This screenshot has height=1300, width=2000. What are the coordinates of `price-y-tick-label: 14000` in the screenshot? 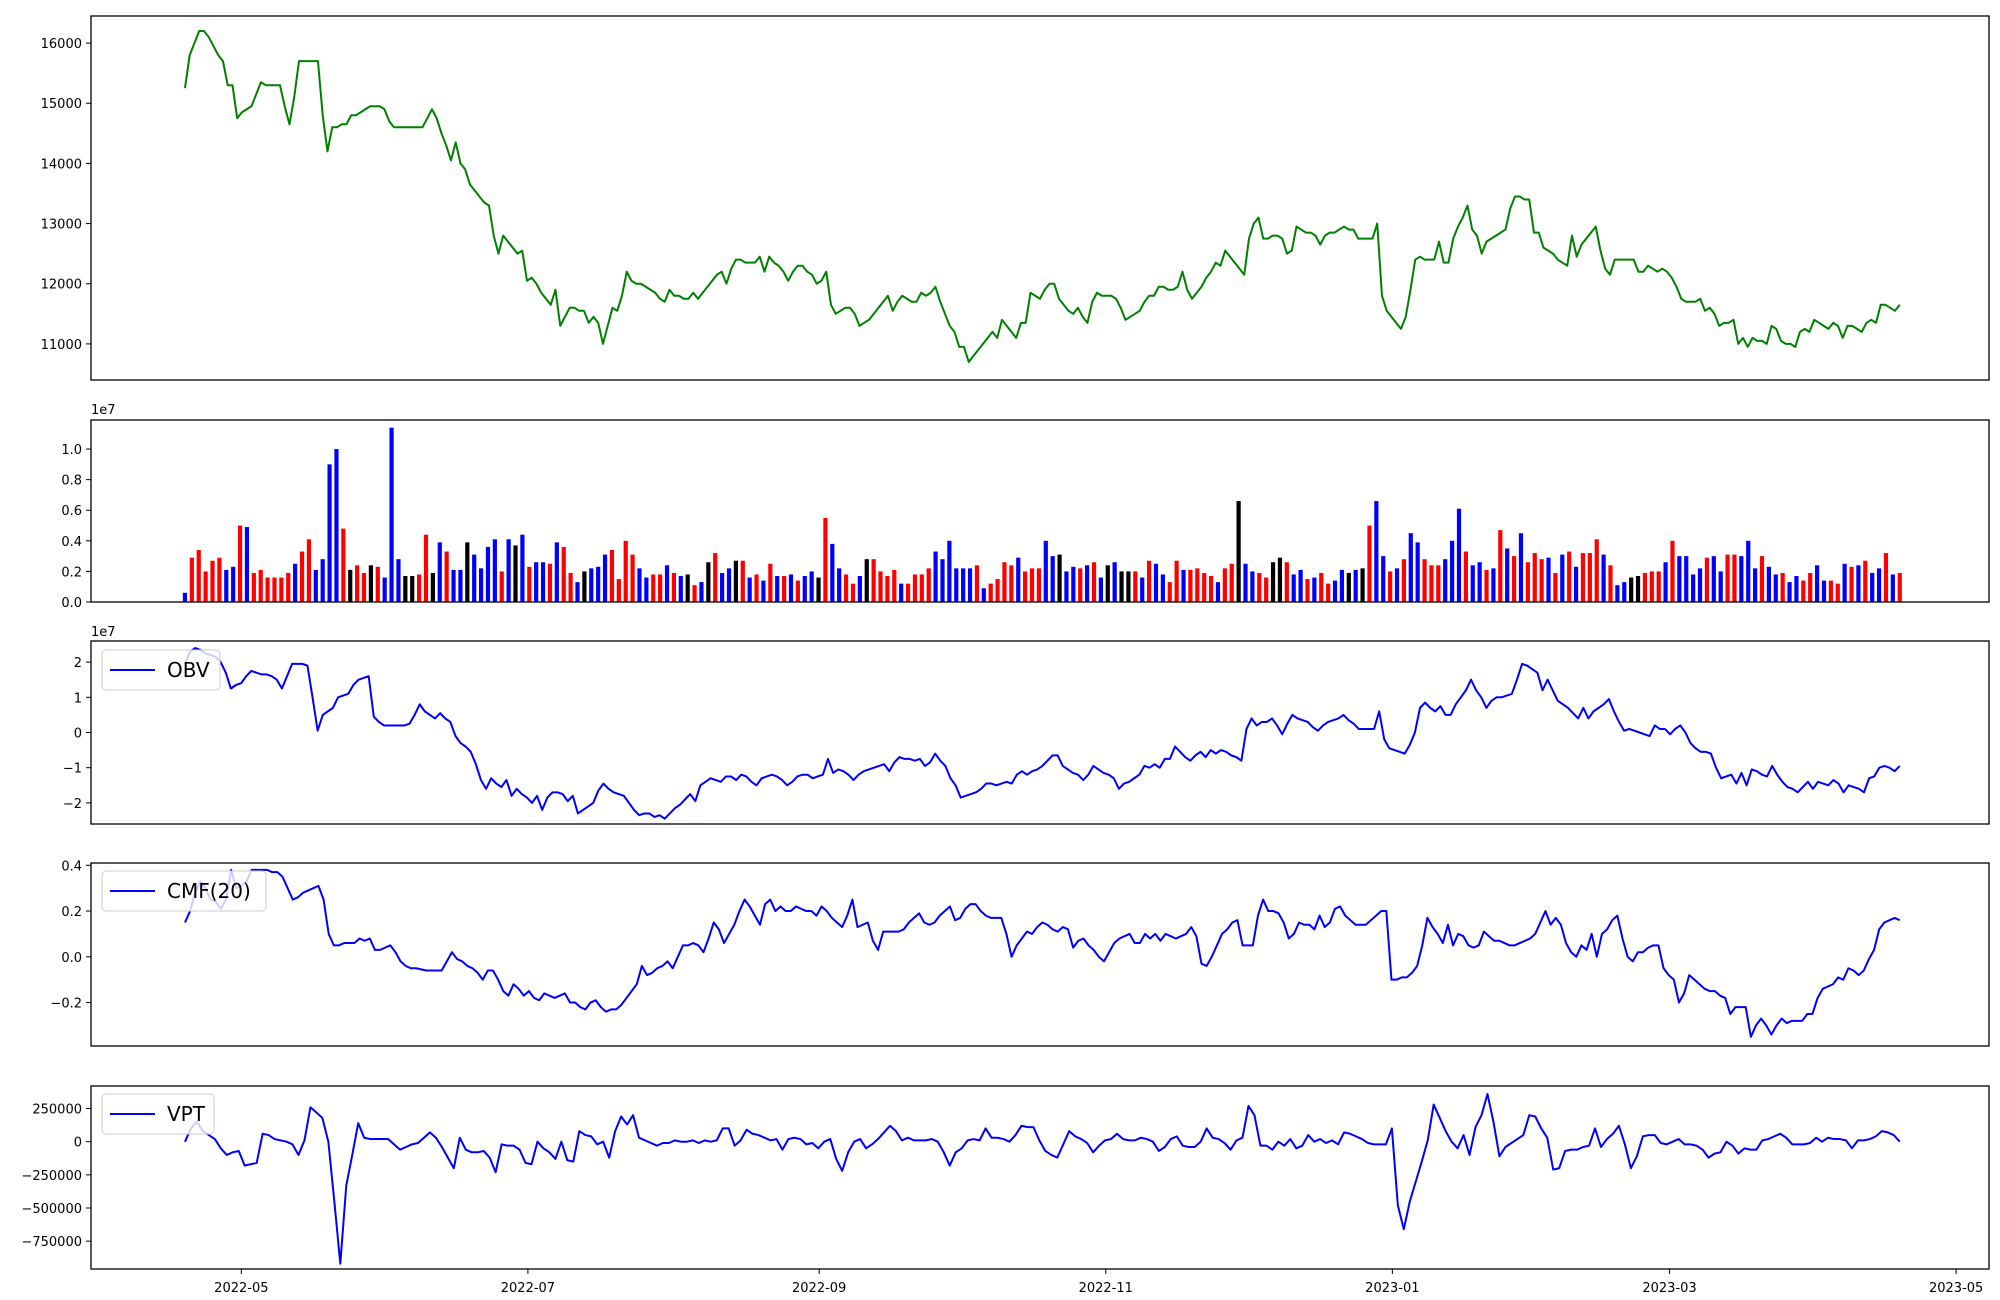 It's located at (61, 164).